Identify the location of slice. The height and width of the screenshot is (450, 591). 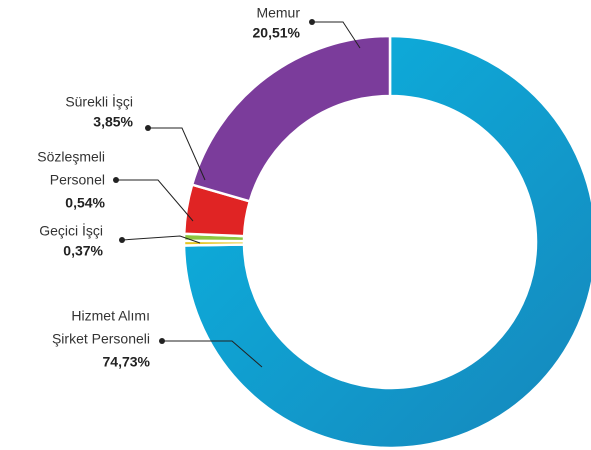
(291, 118).